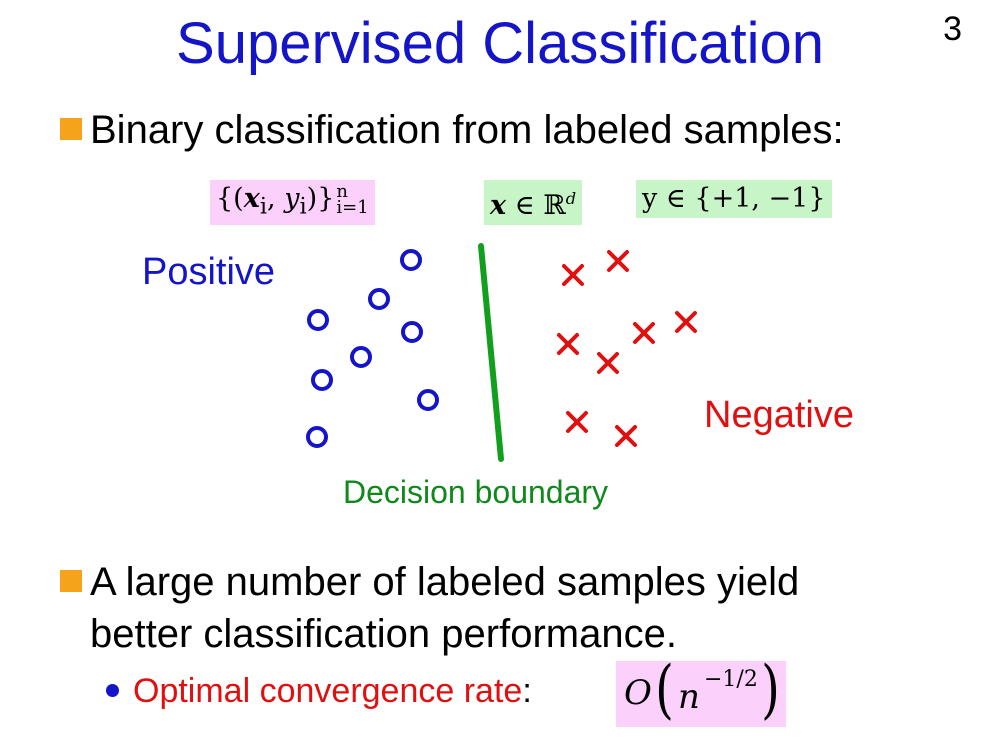 The height and width of the screenshot is (750, 1000). Describe the element at coordinates (533, 202) in the screenshot. I see `formula-x-domain: x ∈ ℝd` at that location.